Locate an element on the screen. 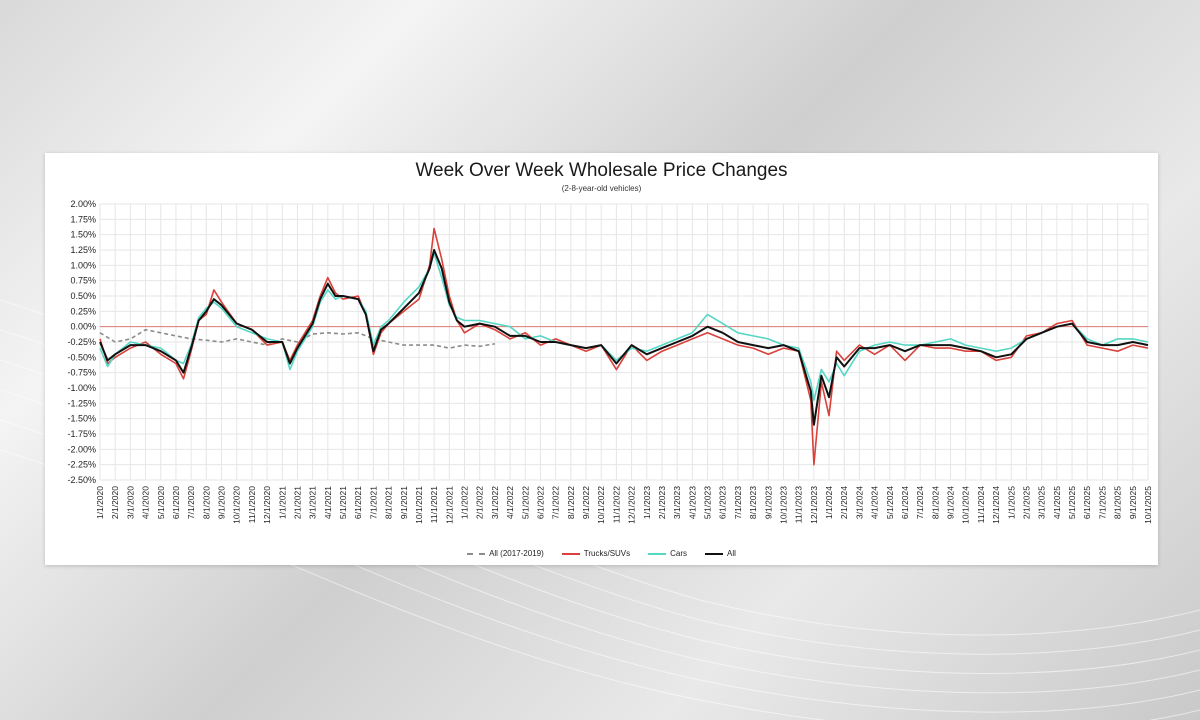 The height and width of the screenshot is (720, 1200). legend-label-cars: Cars is located at coordinates (679, 553).